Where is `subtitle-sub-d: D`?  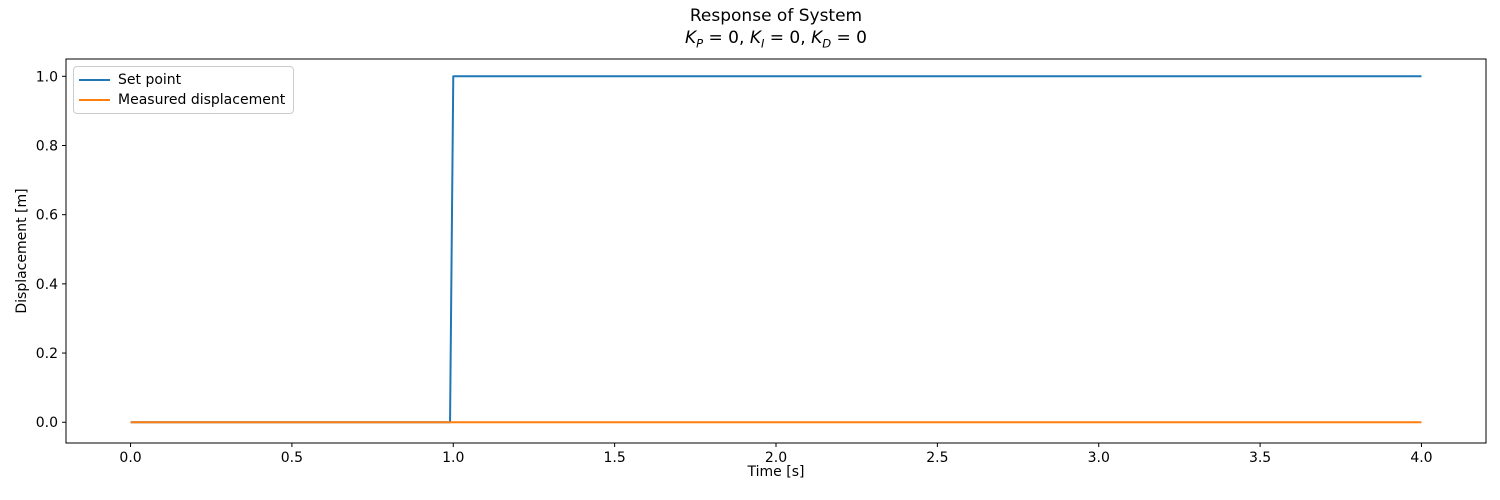
subtitle-sub-d: D is located at coordinates (827, 43).